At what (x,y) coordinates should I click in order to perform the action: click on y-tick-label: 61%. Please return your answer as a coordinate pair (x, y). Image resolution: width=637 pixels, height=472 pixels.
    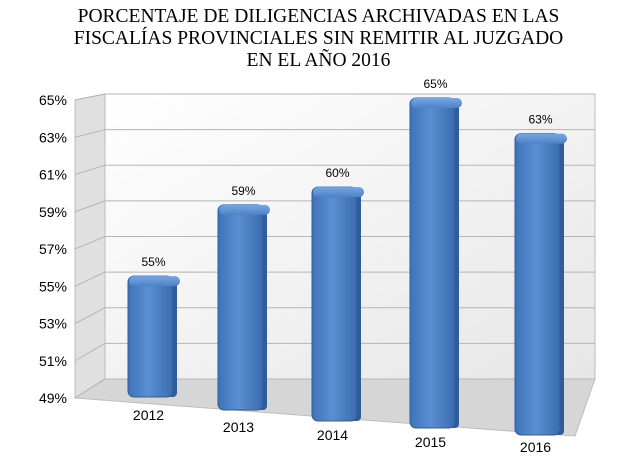
    Looking at the image, I should click on (53, 175).